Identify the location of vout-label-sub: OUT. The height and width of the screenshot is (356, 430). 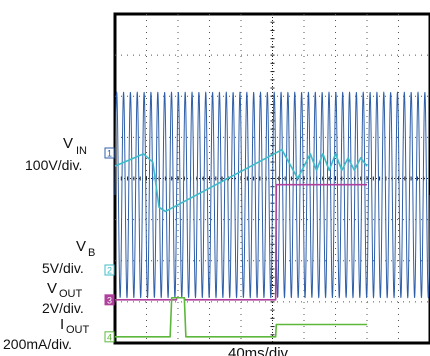
(71, 294).